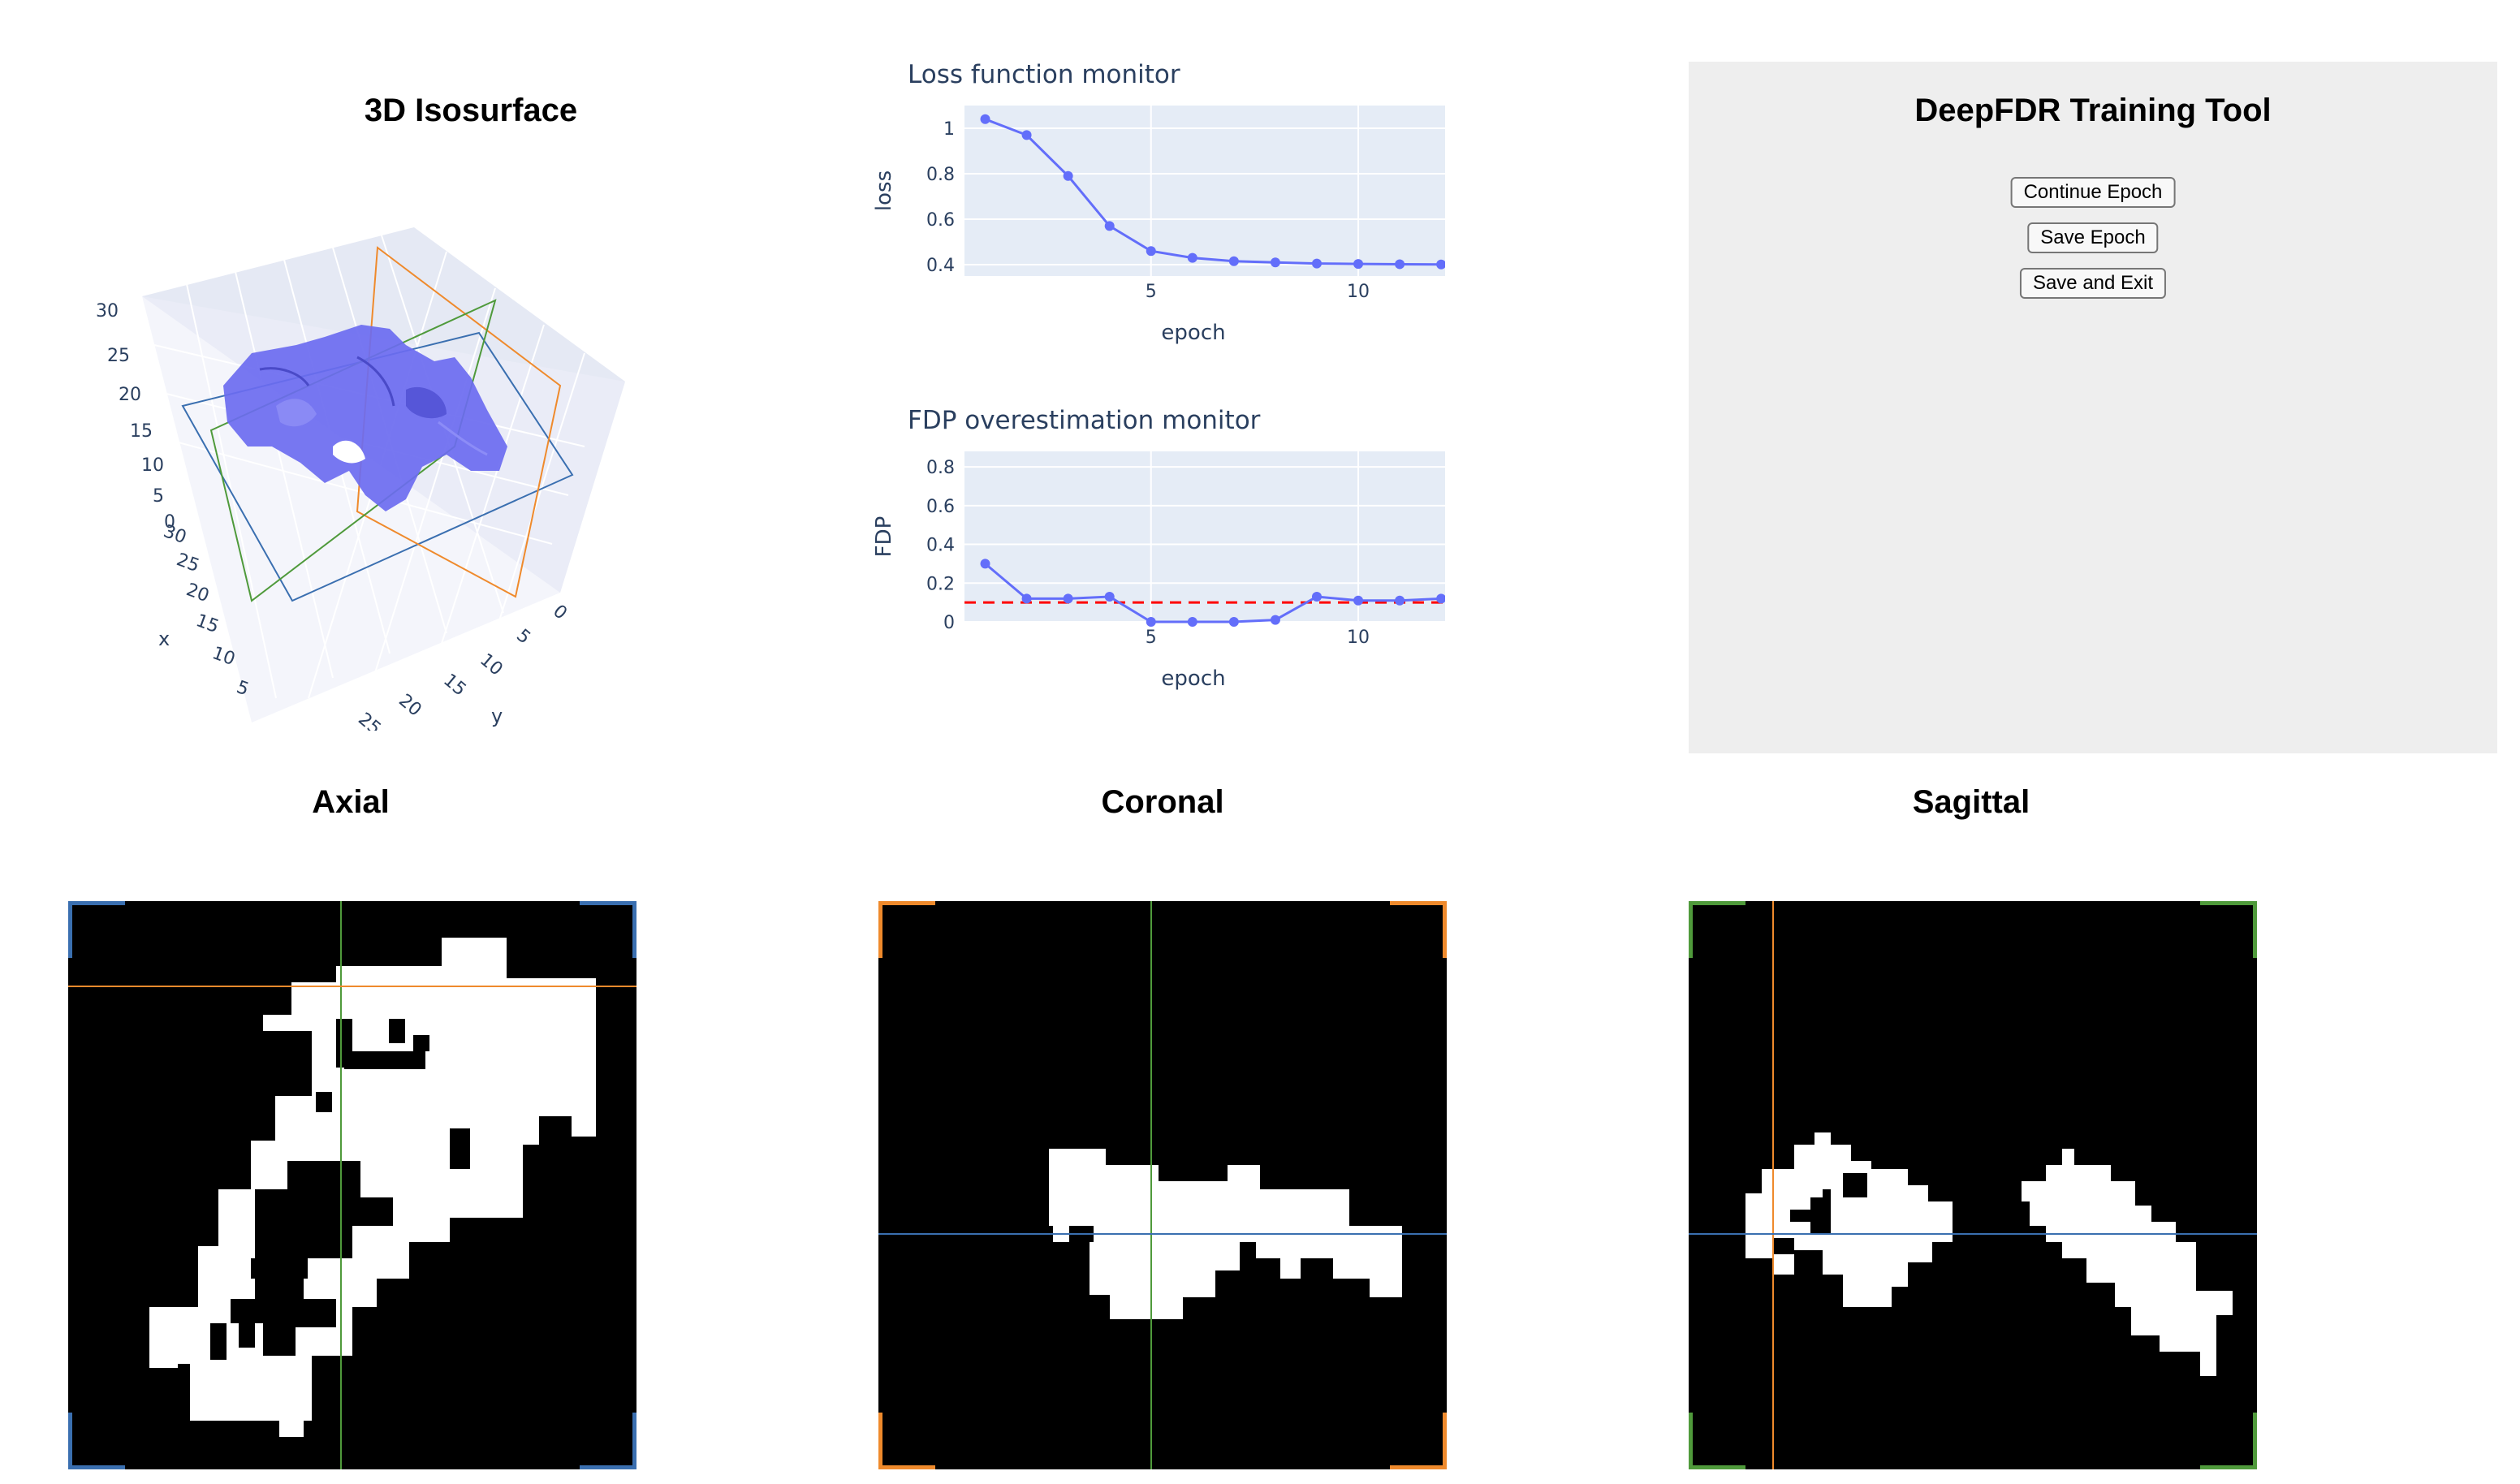  Describe the element at coordinates (2093, 237) in the screenshot. I see `save-epoch-button: Save Epoch` at that location.